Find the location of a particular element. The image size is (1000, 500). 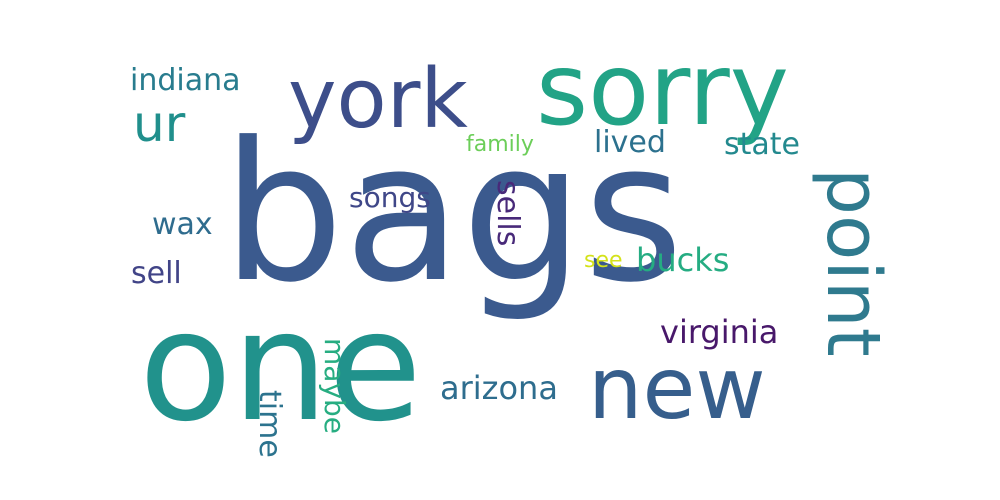

word-virginia: virginia is located at coordinates (719, 332).